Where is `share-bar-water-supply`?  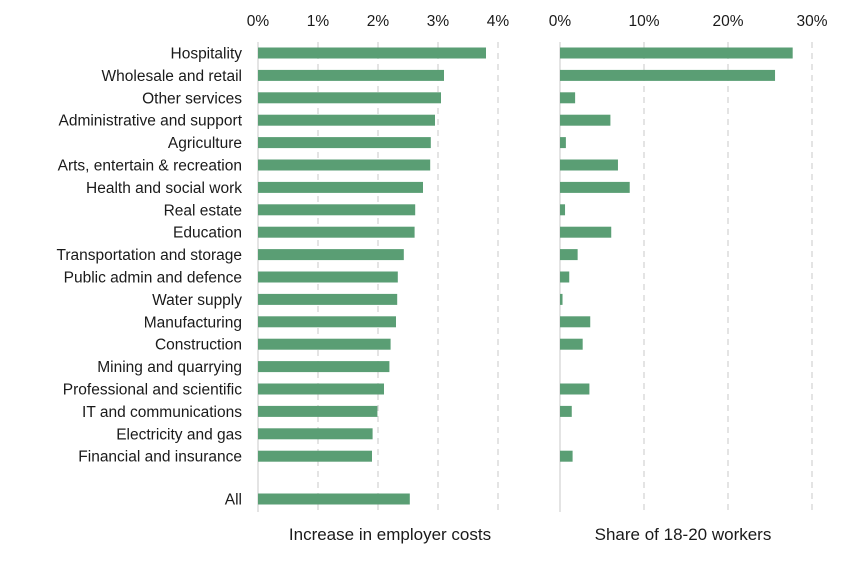
share-bar-water-supply is located at coordinates (561, 299).